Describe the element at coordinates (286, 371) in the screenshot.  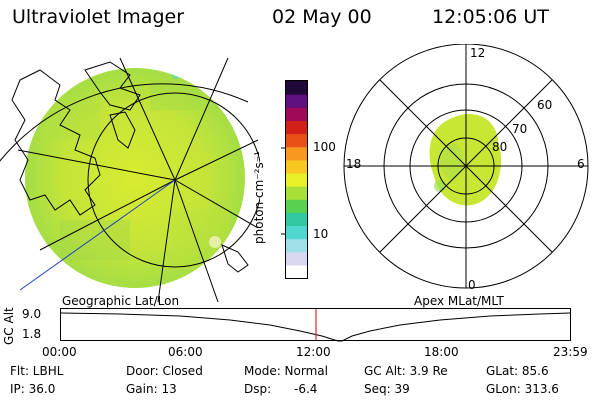
I see `mode-info: Mode: Normal` at that location.